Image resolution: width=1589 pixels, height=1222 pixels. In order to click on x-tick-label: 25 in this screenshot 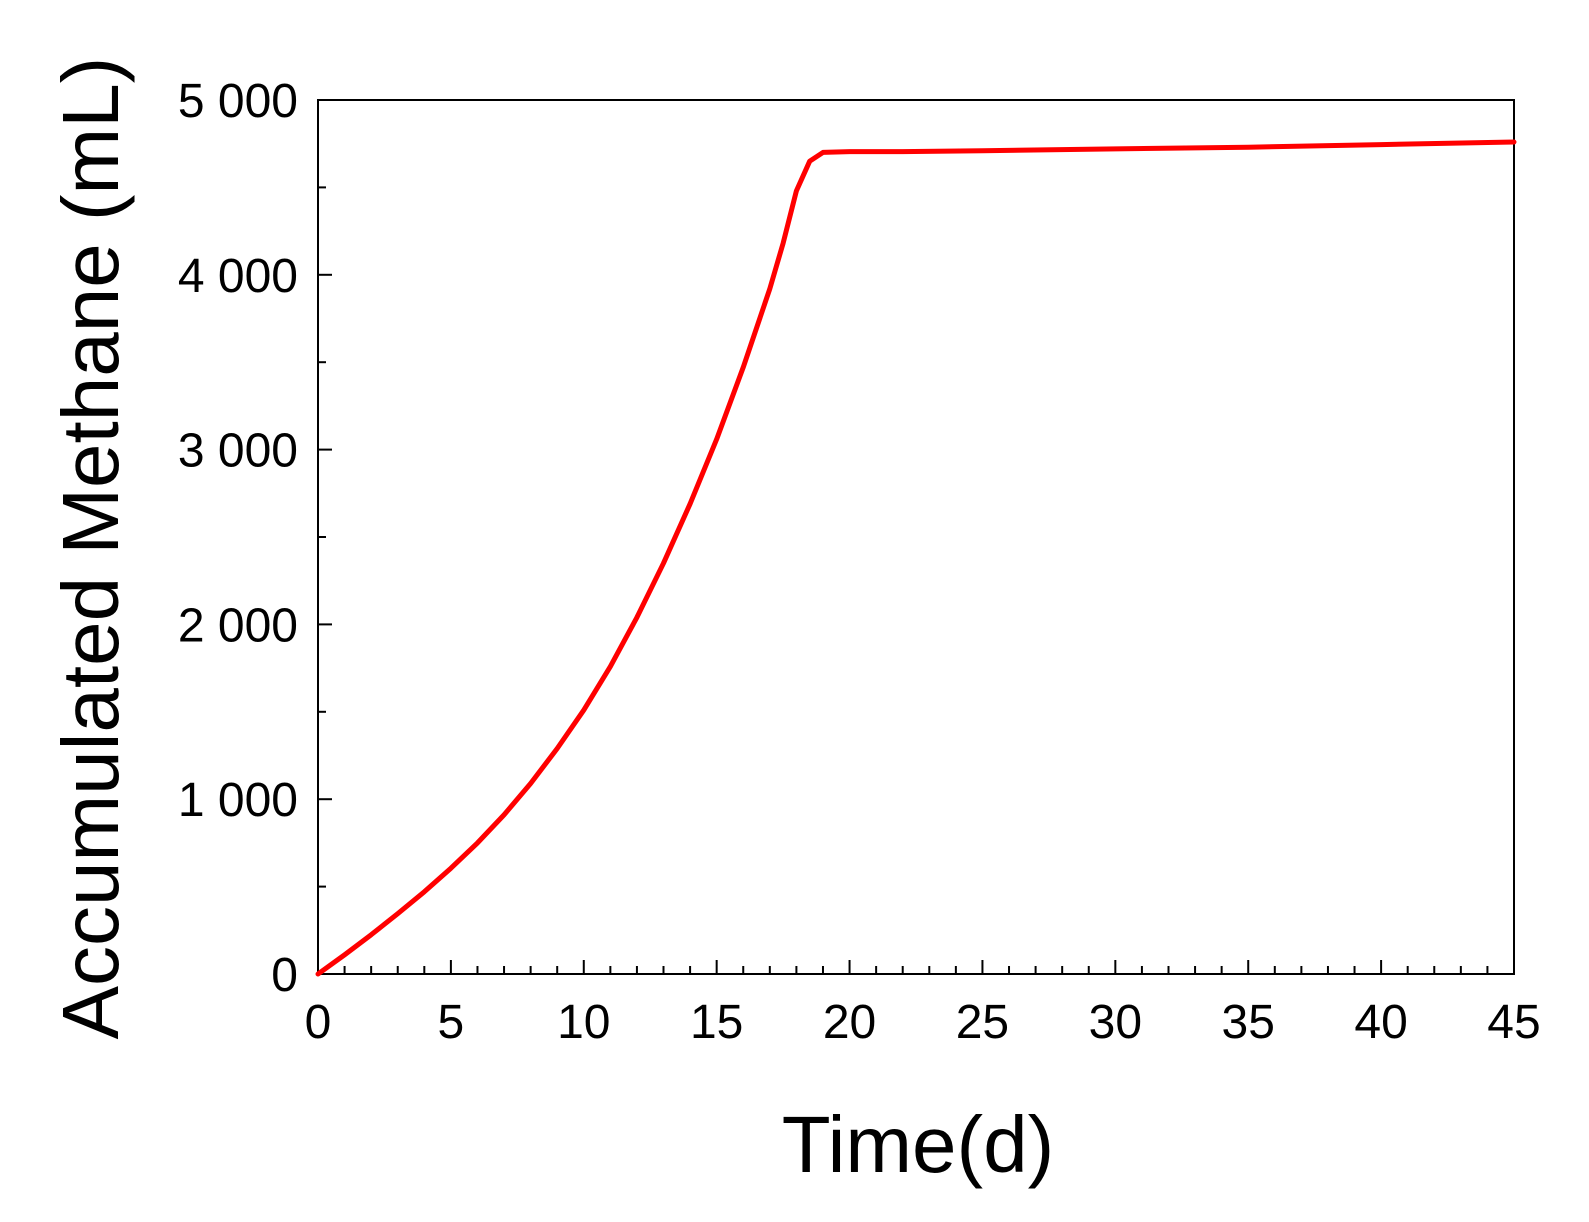, I will do `click(982, 1022)`.